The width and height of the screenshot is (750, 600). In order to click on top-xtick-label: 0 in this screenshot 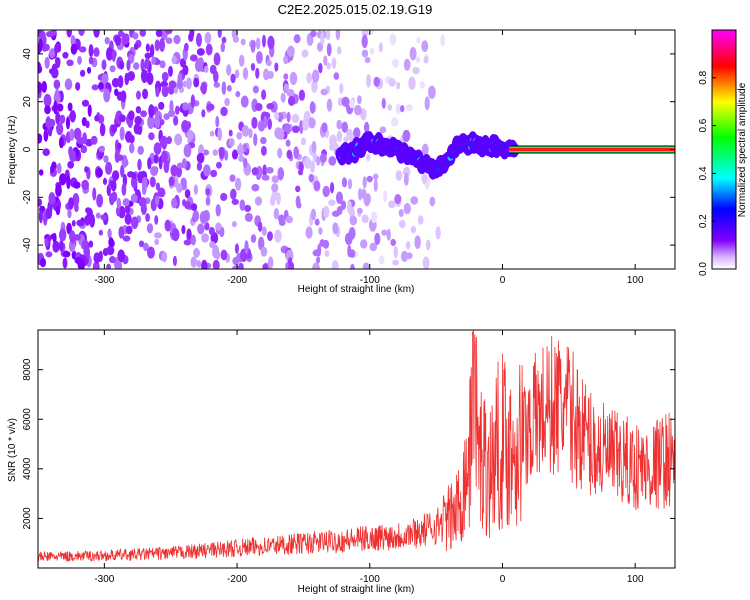, I will do `click(503, 280)`.